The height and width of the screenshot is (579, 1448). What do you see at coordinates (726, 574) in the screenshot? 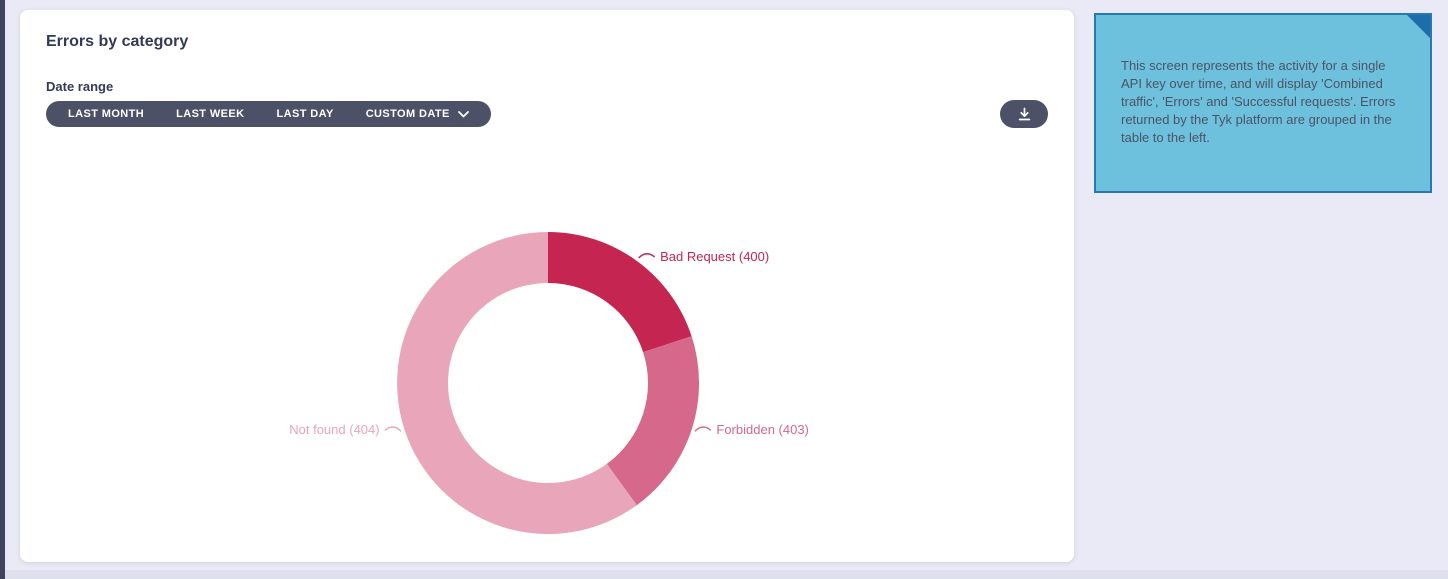
I see `bottom-scroll-track` at bounding box center [726, 574].